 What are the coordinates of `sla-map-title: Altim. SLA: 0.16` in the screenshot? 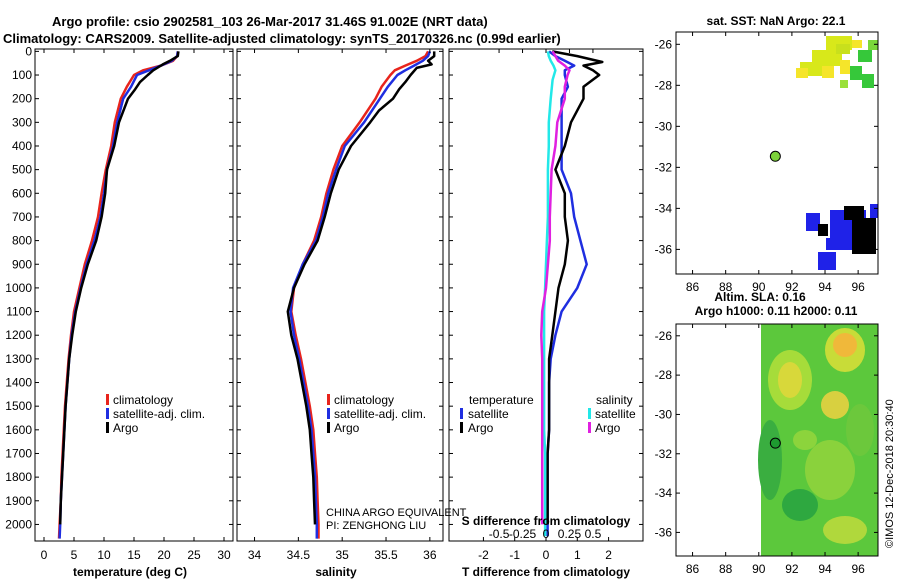 It's located at (760, 297).